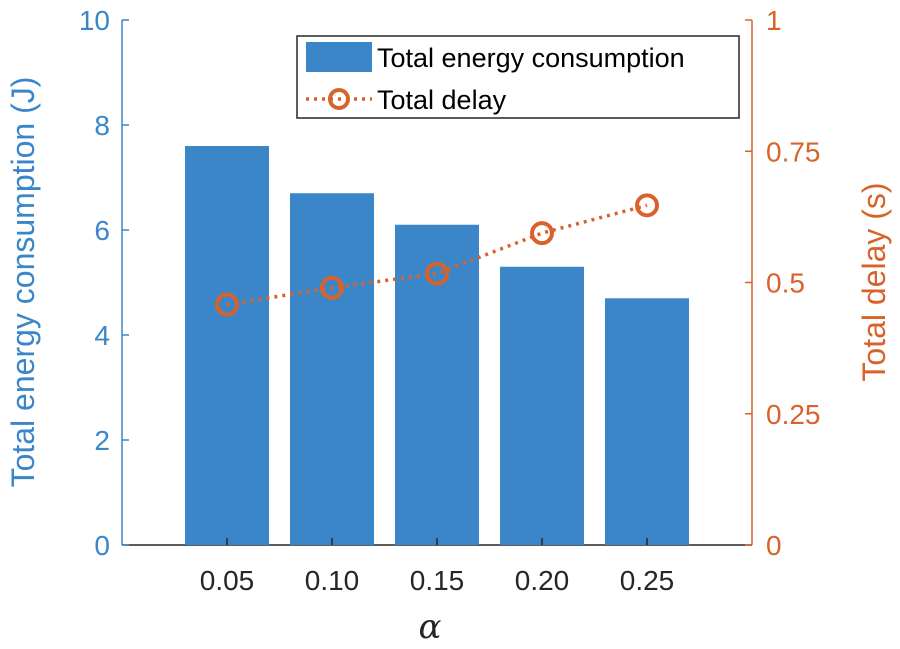 The image size is (900, 649). I want to click on y-tick-label-left: 6, so click(102, 230).